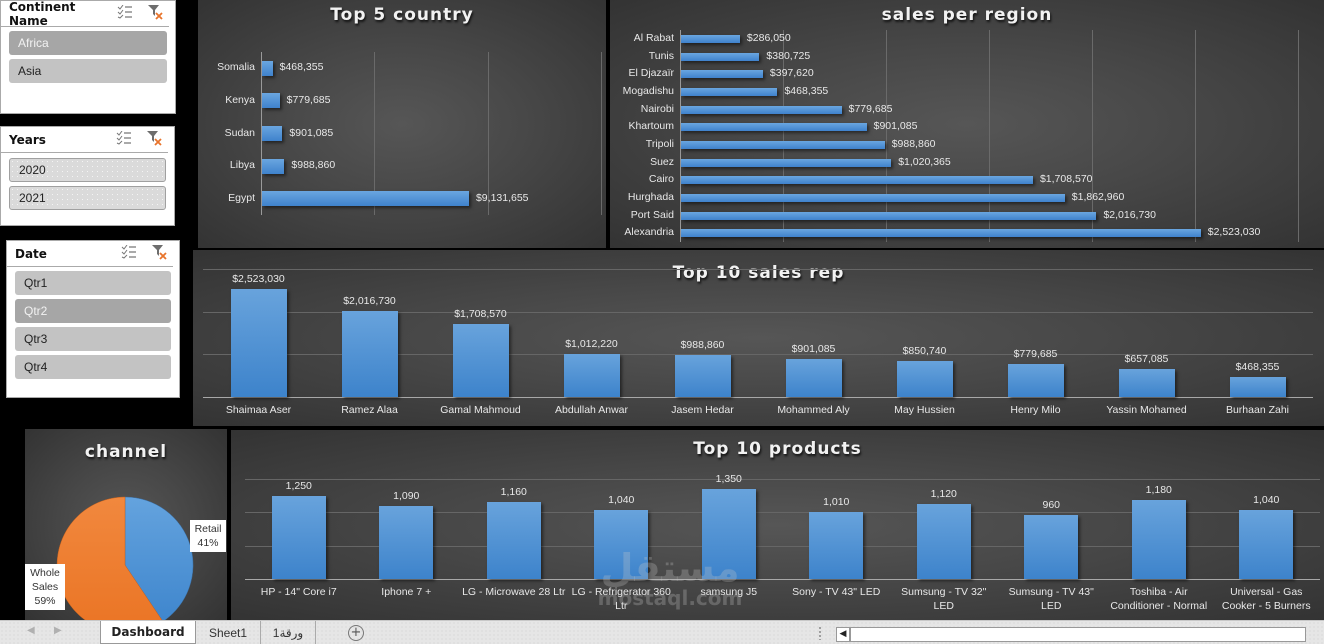 The height and width of the screenshot is (644, 1324). I want to click on slicer-header: Date, so click(90, 254).